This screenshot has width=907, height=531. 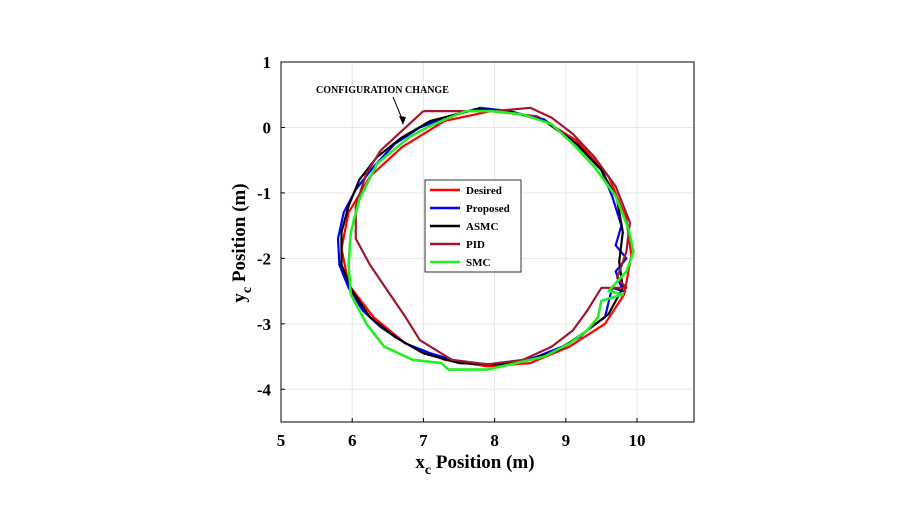 What do you see at coordinates (264, 193) in the screenshot?
I see `y-tick-label: -1` at bounding box center [264, 193].